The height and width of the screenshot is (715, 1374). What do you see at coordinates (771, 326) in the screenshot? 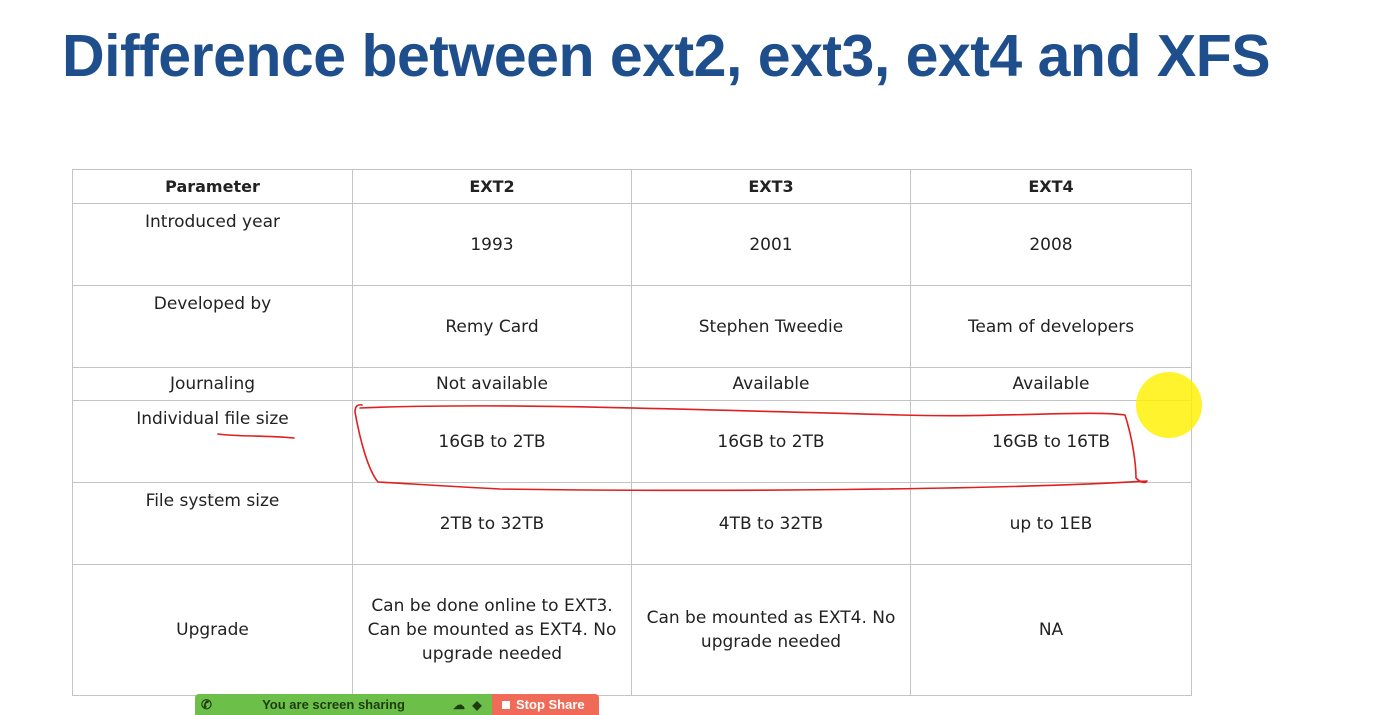
I see `table-cell: Stephen Tweedie` at bounding box center [771, 326].